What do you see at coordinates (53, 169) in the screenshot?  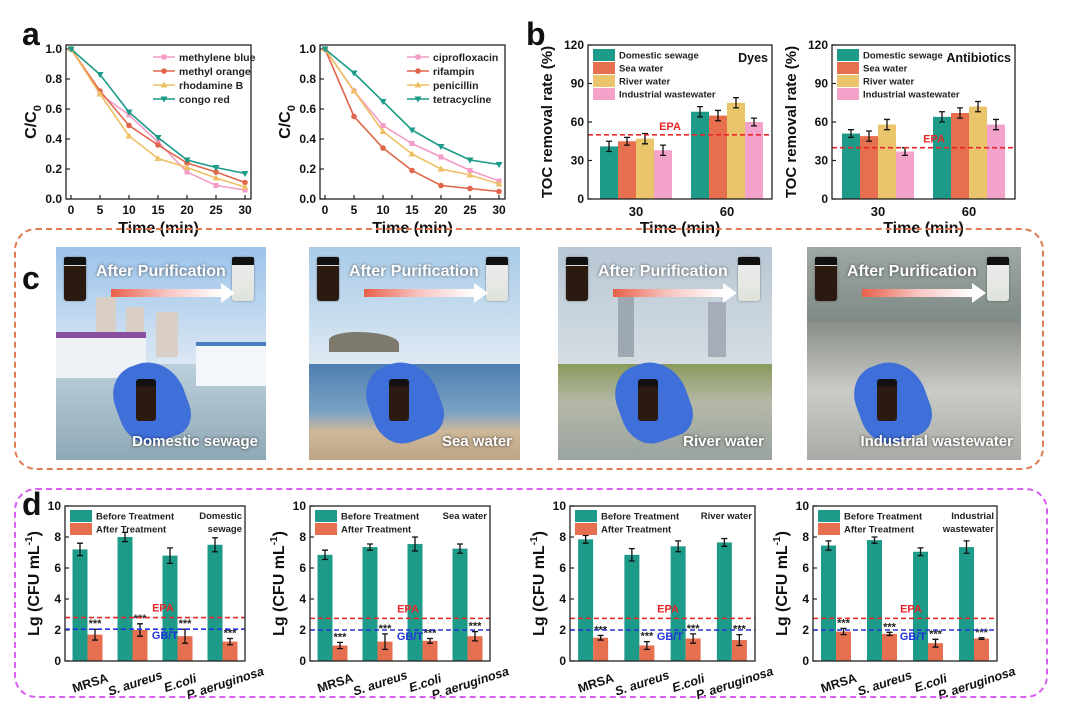 I see `y-tick-label: 0.2` at bounding box center [53, 169].